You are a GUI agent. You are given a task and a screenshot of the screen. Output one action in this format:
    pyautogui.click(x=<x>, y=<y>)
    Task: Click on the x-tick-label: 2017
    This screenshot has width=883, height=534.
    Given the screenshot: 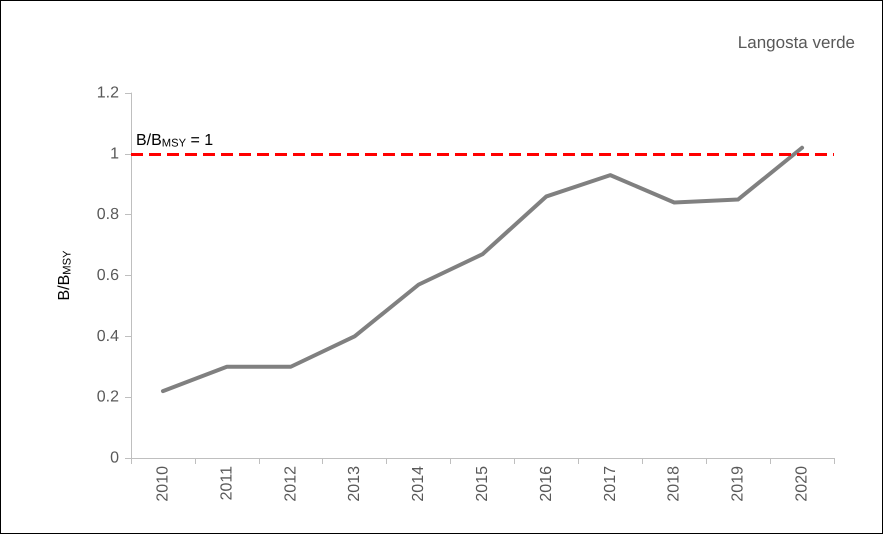 What is the action you would take?
    pyautogui.click(x=610, y=484)
    